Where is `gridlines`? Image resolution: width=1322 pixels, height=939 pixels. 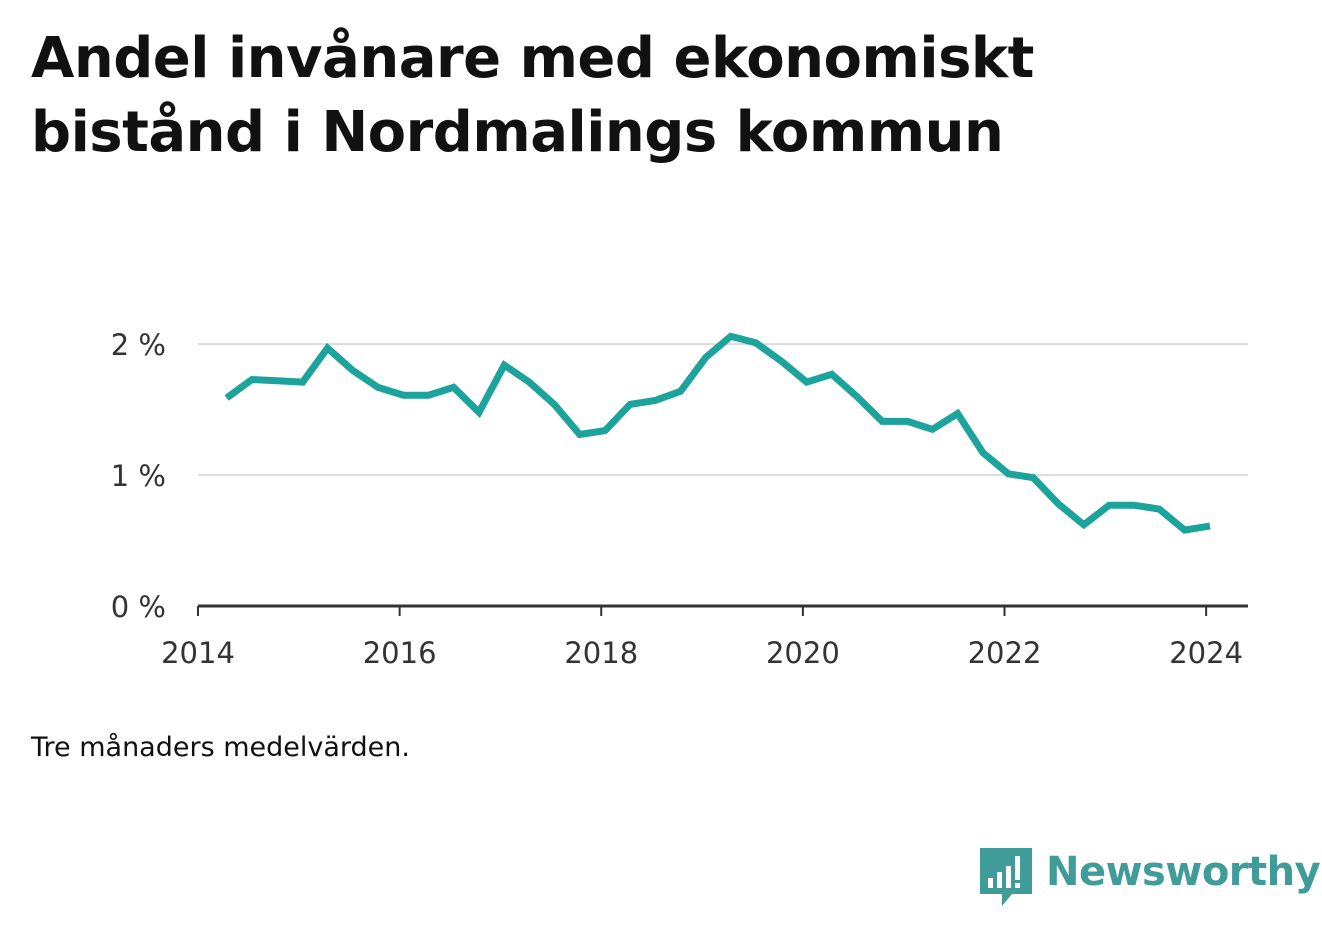
gridlines is located at coordinates (723, 410).